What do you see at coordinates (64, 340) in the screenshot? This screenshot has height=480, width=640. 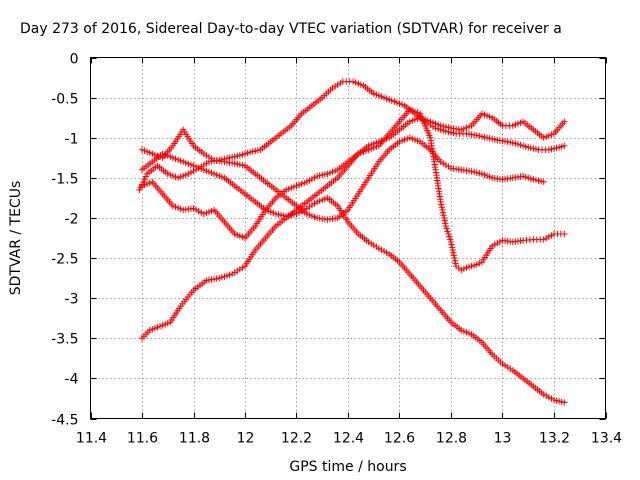 I see `y-tick-label: -3.5` at bounding box center [64, 340].